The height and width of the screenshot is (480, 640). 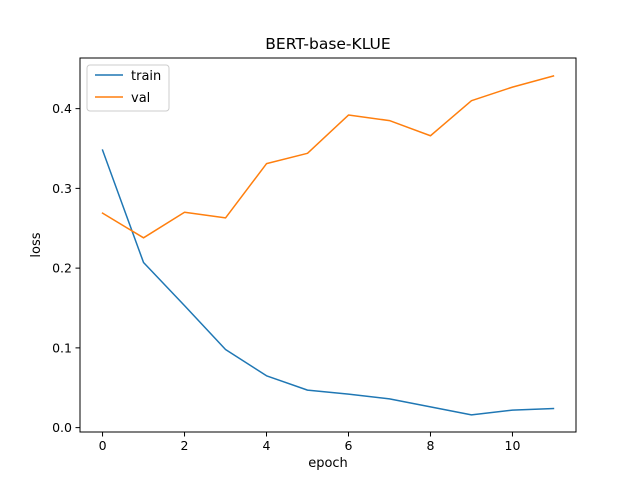 I want to click on legend-box, so click(x=128, y=88).